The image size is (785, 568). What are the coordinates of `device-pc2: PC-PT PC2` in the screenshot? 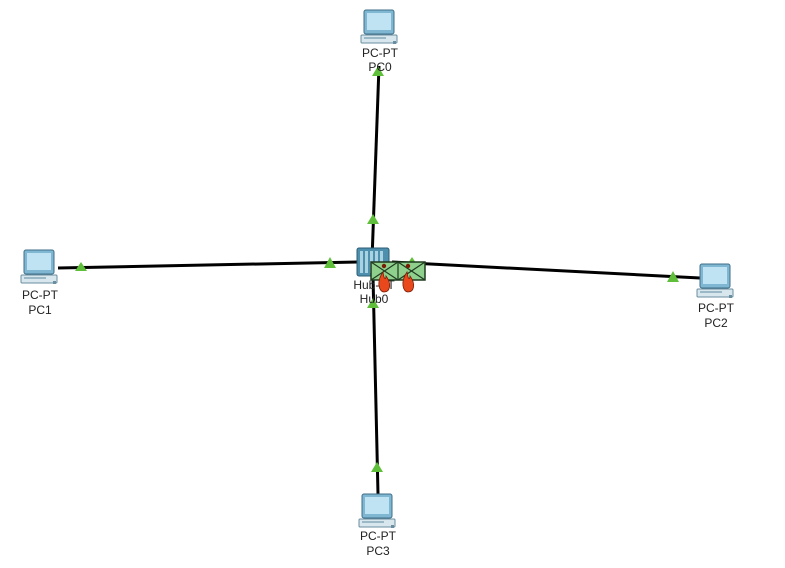 It's located at (716, 296).